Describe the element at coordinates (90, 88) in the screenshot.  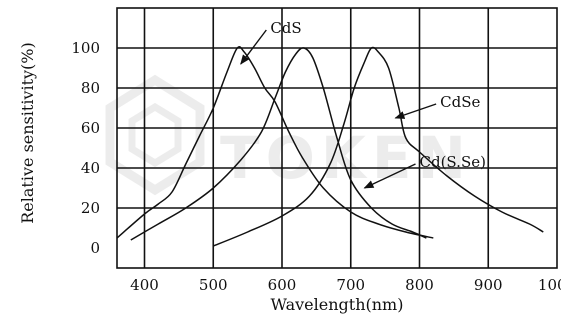
I see `y-tick-label: 80` at that location.